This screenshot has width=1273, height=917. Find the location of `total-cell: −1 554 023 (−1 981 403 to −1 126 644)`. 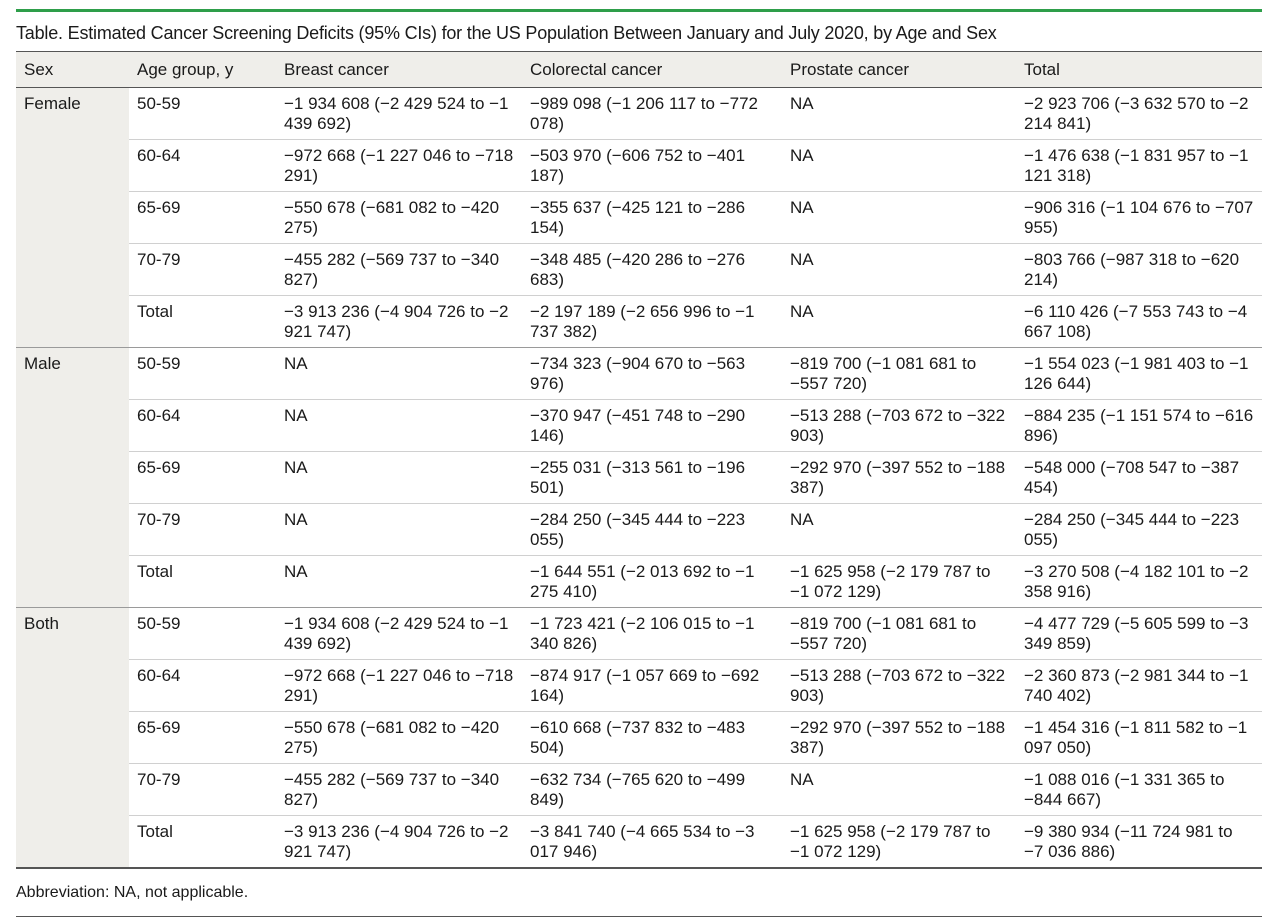

total-cell: −1 554 023 (−1 981 403 to −1 126 644) is located at coordinates (1139, 373).